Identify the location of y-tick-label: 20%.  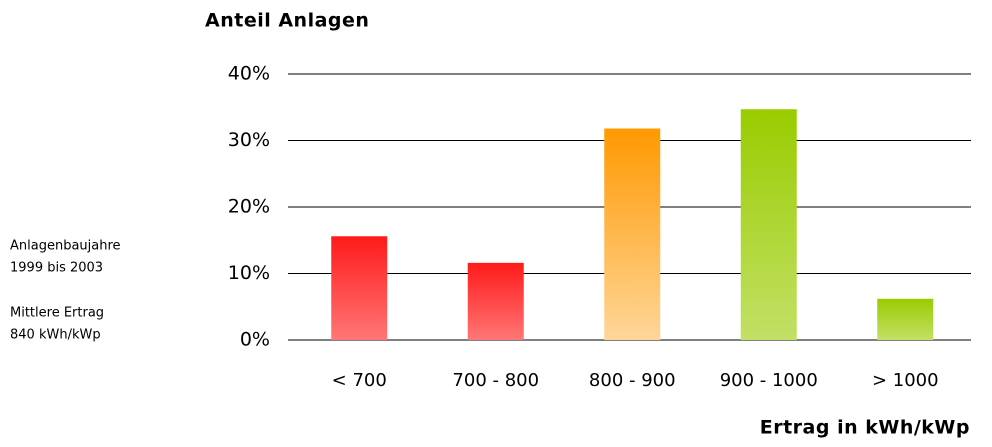
(249, 207).